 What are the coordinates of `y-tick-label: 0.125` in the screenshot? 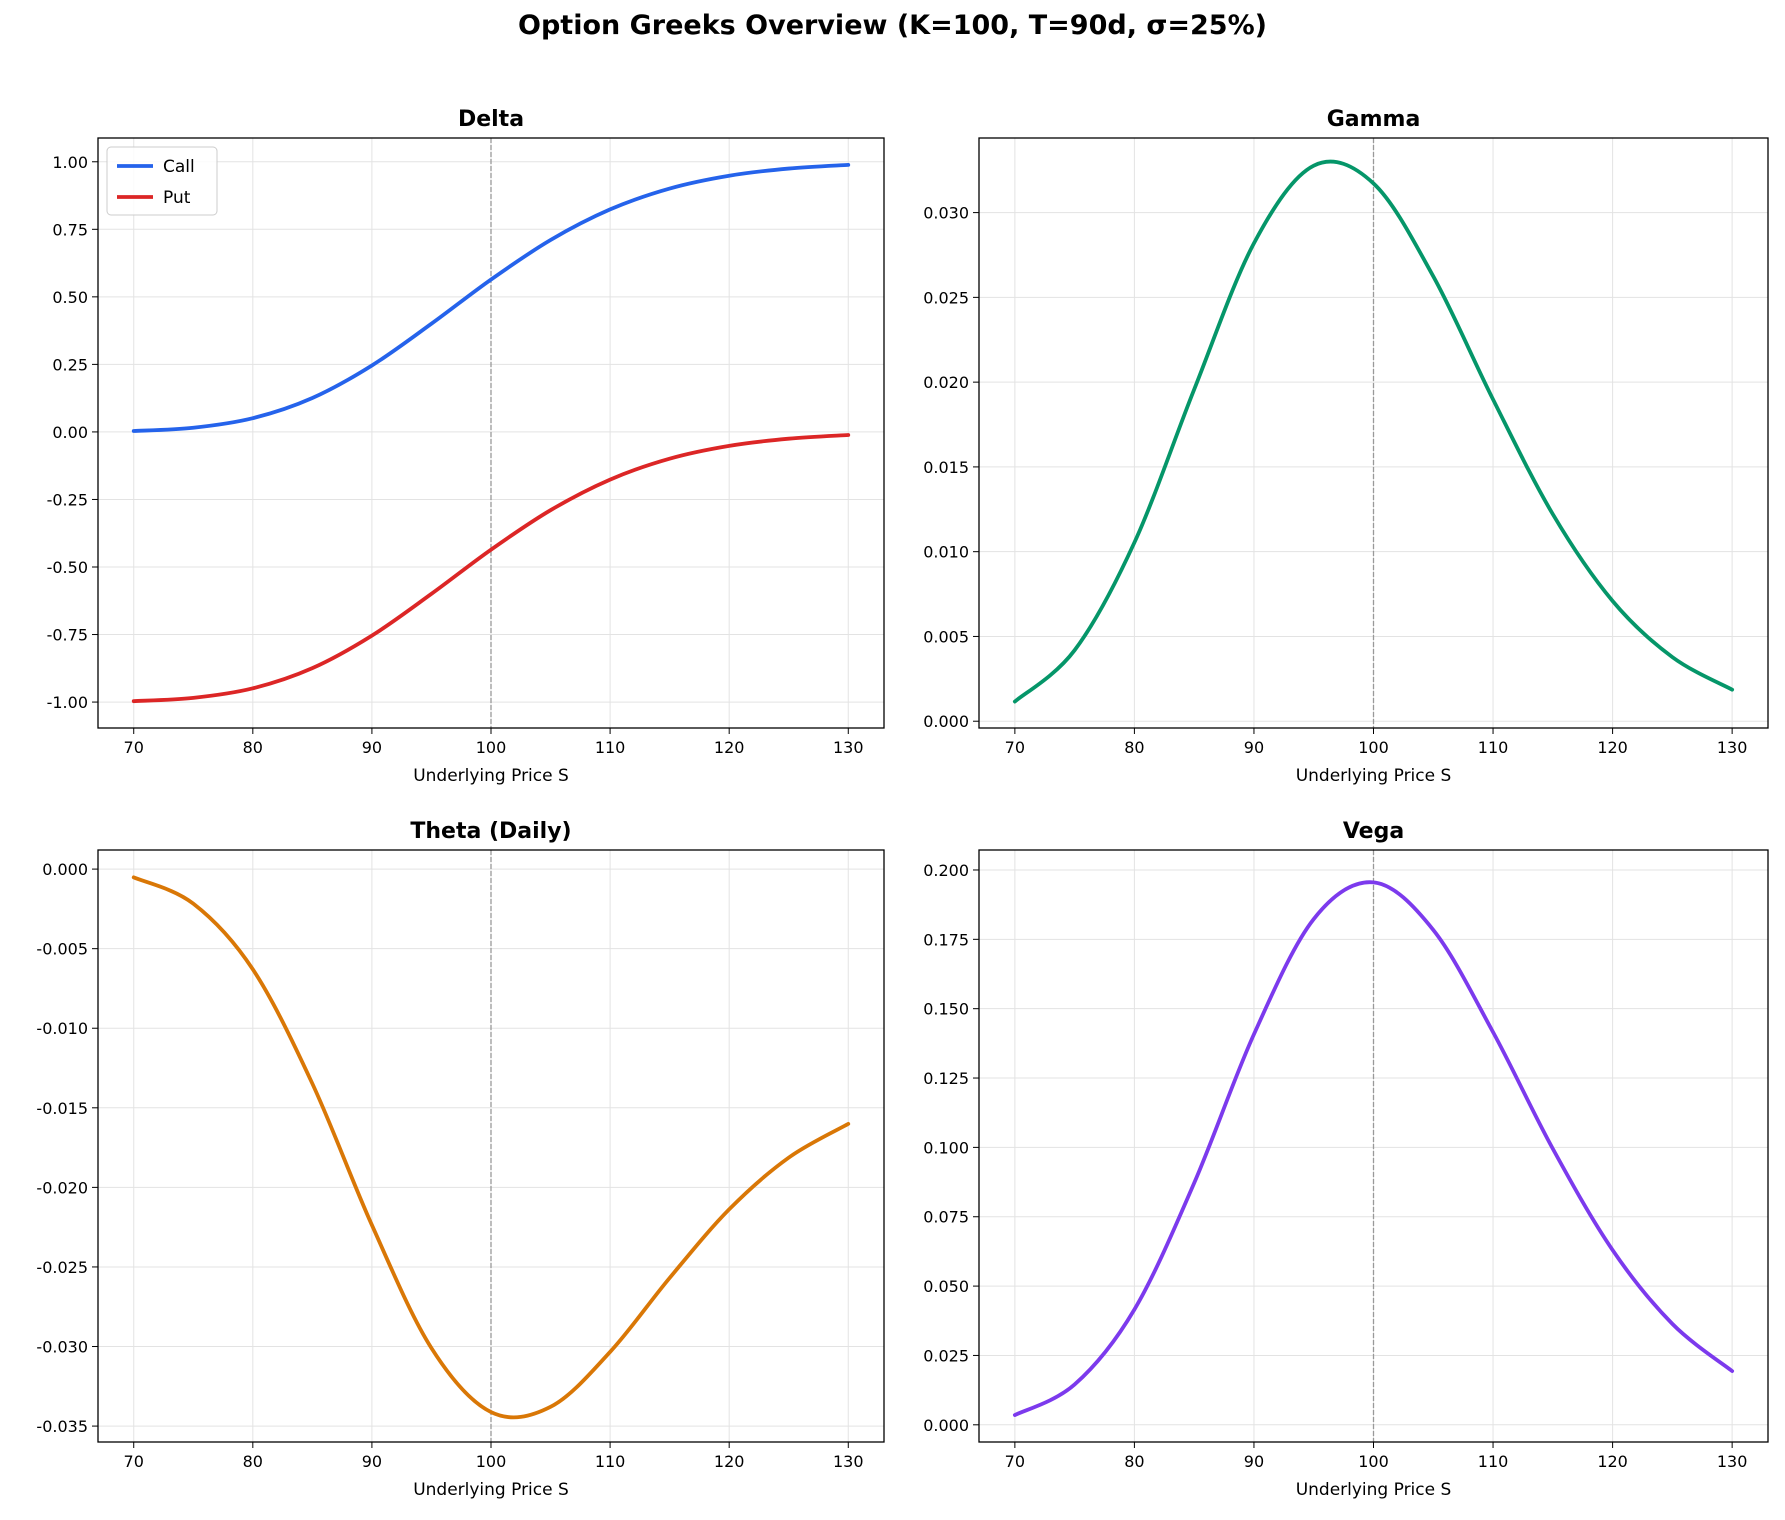 It's located at (946, 1078).